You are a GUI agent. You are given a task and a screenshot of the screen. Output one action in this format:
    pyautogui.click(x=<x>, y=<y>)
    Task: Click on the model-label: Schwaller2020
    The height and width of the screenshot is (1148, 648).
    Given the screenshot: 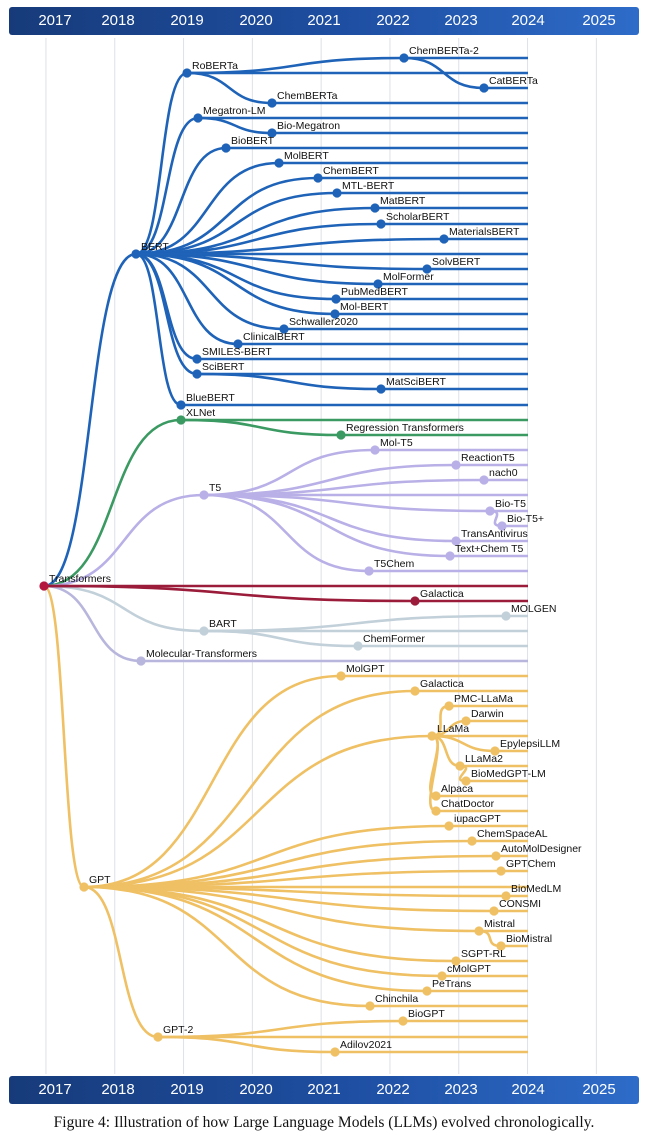 What is the action you would take?
    pyautogui.click(x=323, y=322)
    